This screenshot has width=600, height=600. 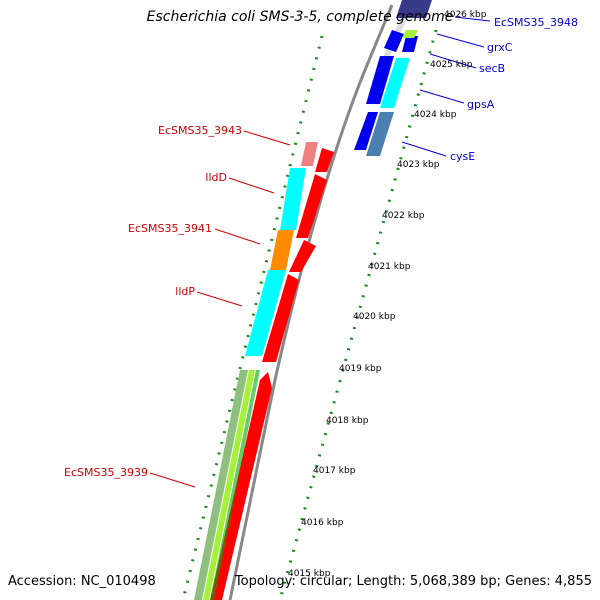 What do you see at coordinates (293, 199) in the screenshot?
I see `gene-cyan-upper` at bounding box center [293, 199].